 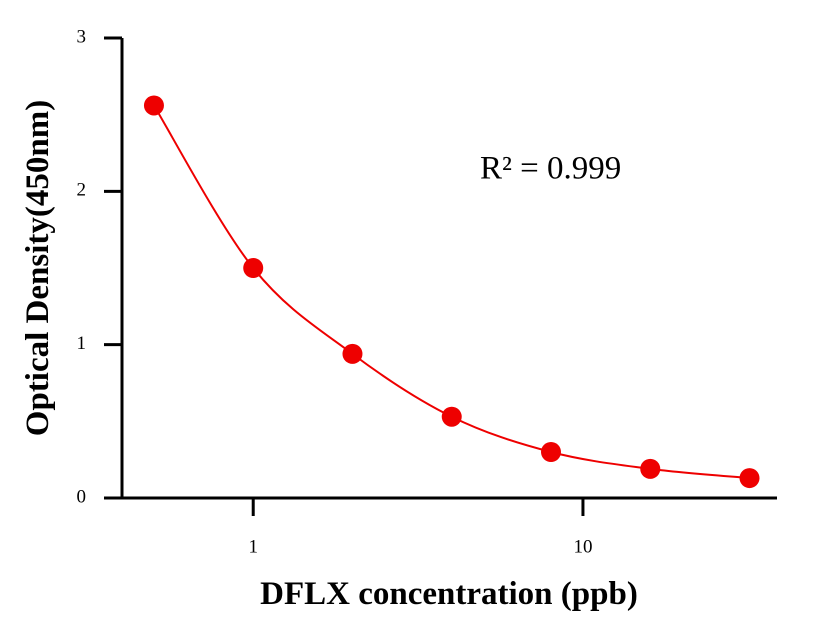 What do you see at coordinates (82, 343) in the screenshot?
I see `y-tick-label: 1` at bounding box center [82, 343].